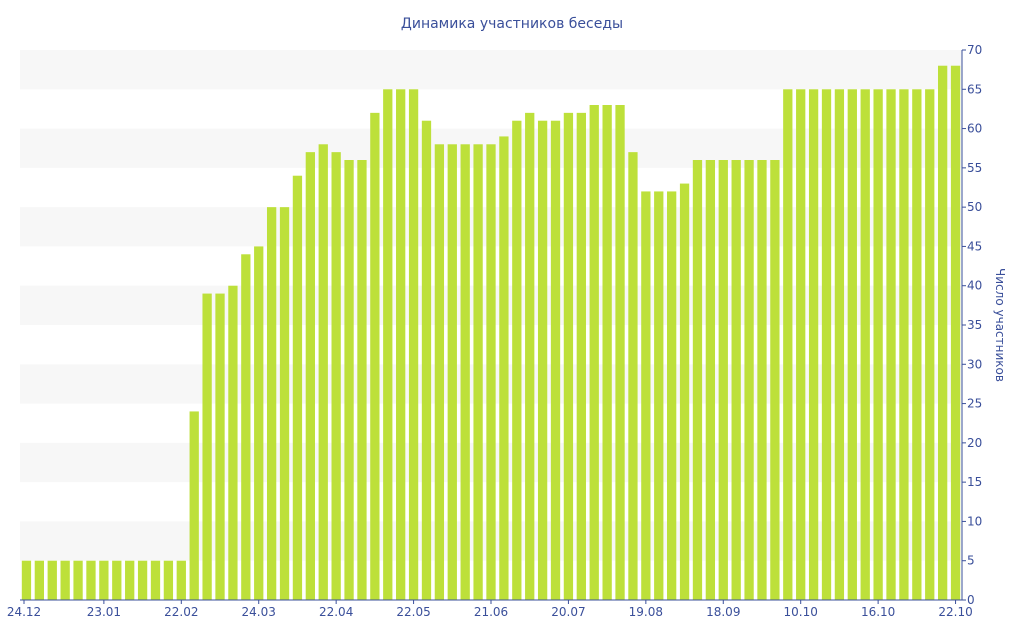  I want to click on y-tick-label: 40, so click(974, 286).